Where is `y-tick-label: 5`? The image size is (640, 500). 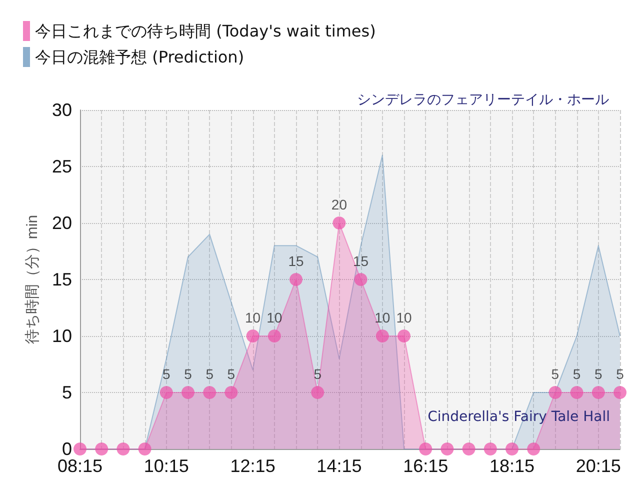 y-tick-label: 5 is located at coordinates (67, 392).